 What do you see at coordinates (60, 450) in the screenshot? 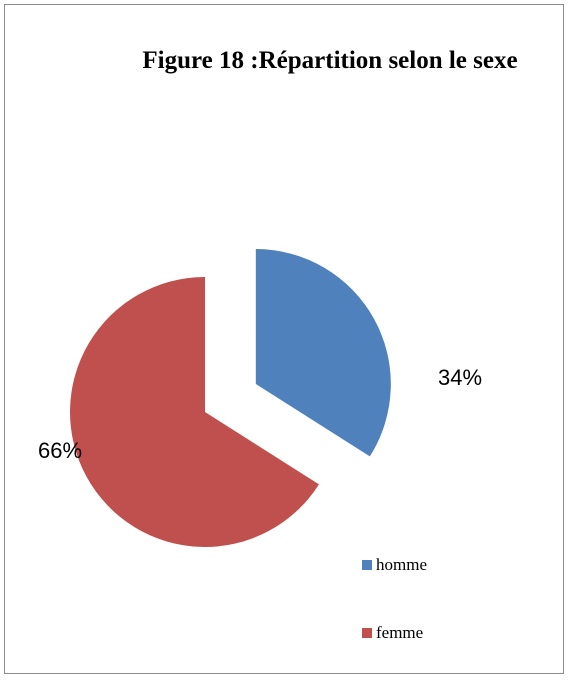
I see `data-label-femme: 66%` at bounding box center [60, 450].